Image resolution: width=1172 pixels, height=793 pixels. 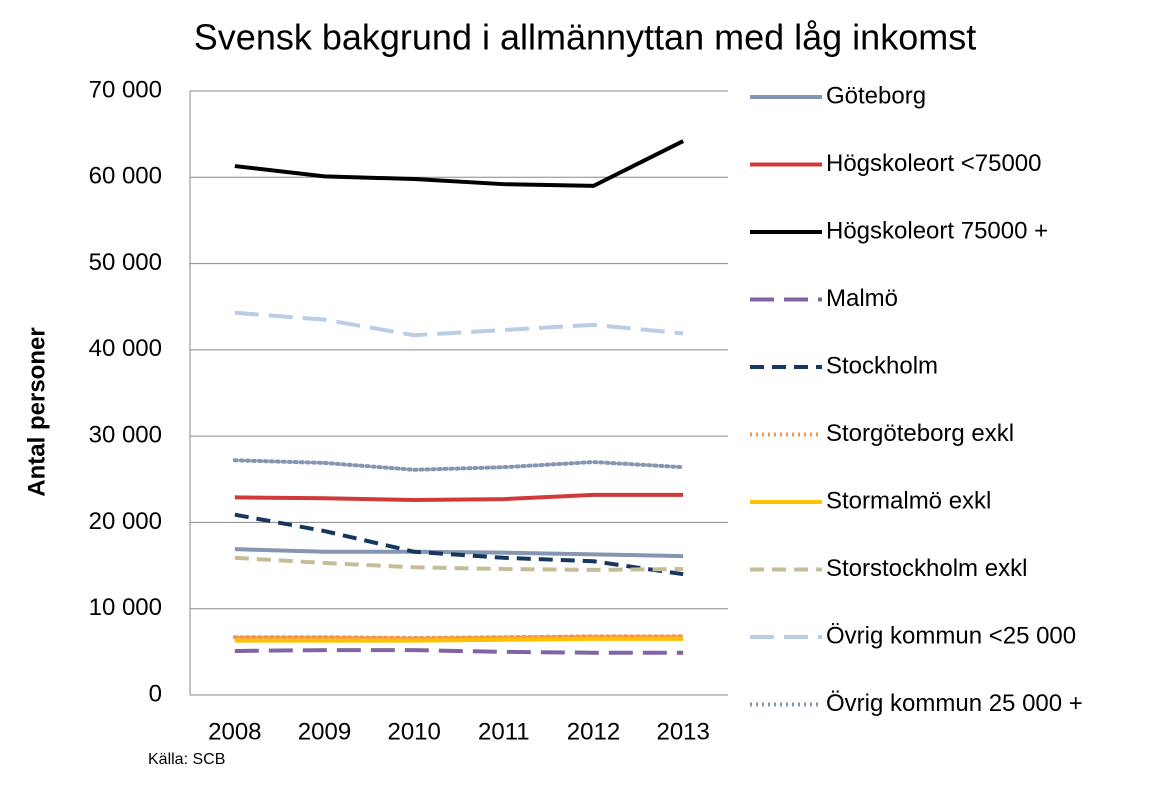 I want to click on y-tick-label: 20 000, so click(x=125, y=521).